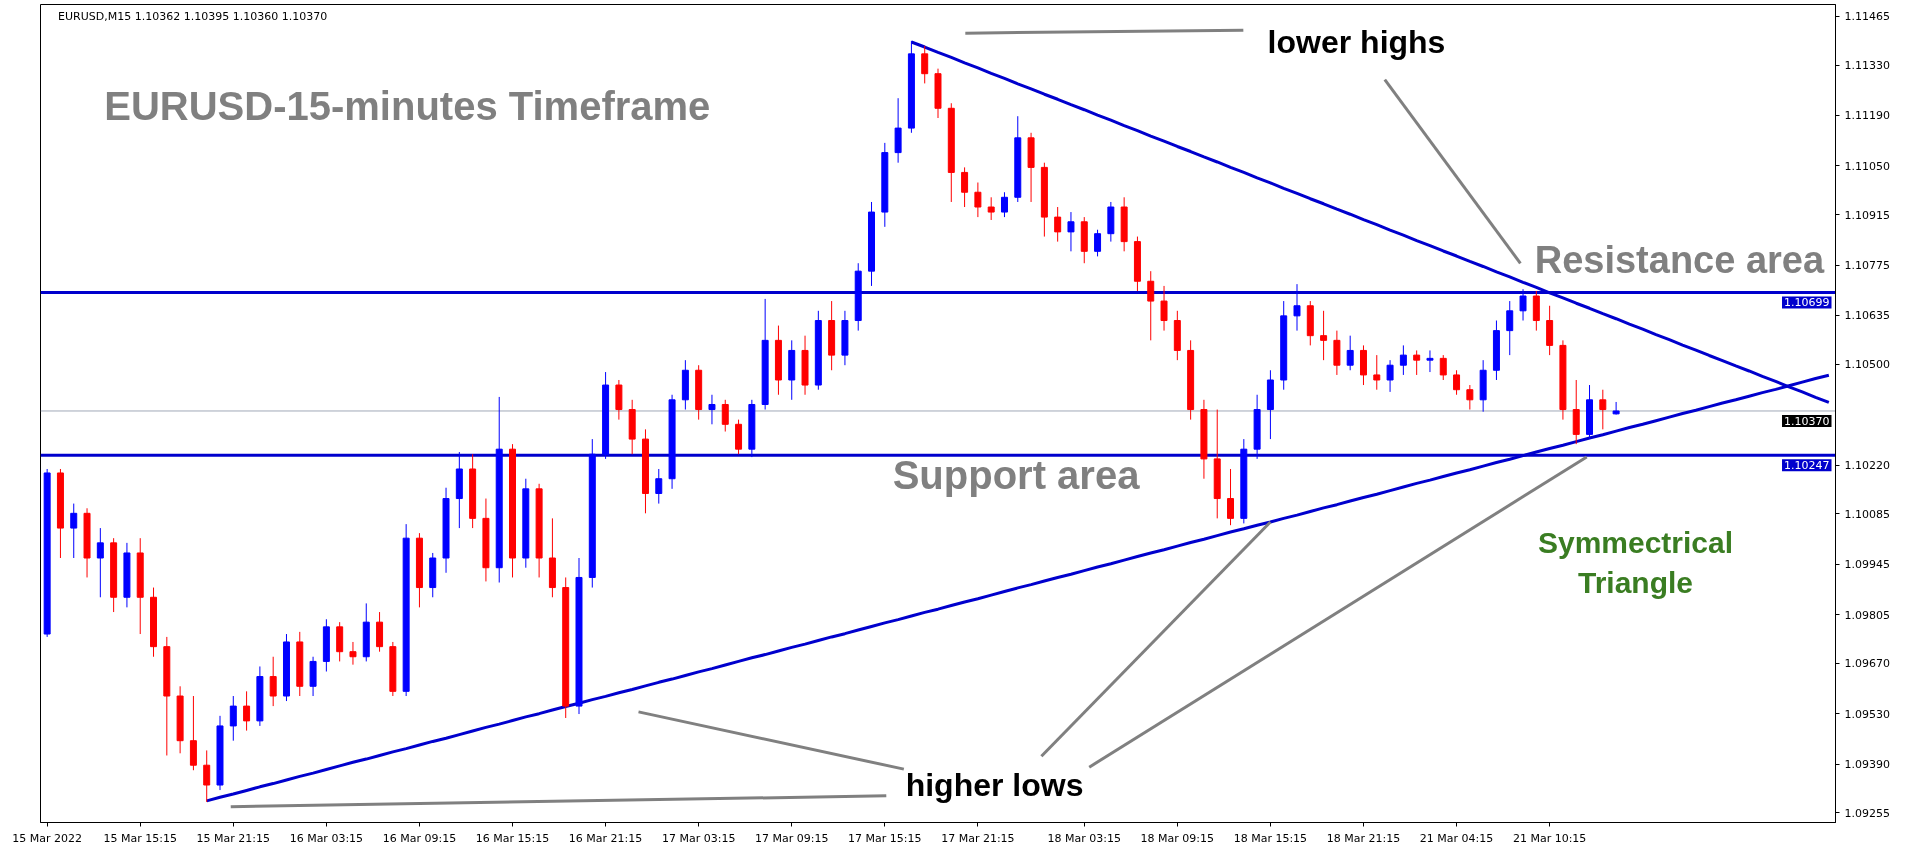  What do you see at coordinates (1867, 66) in the screenshot?
I see `y-tick-label: 1.11330` at bounding box center [1867, 66].